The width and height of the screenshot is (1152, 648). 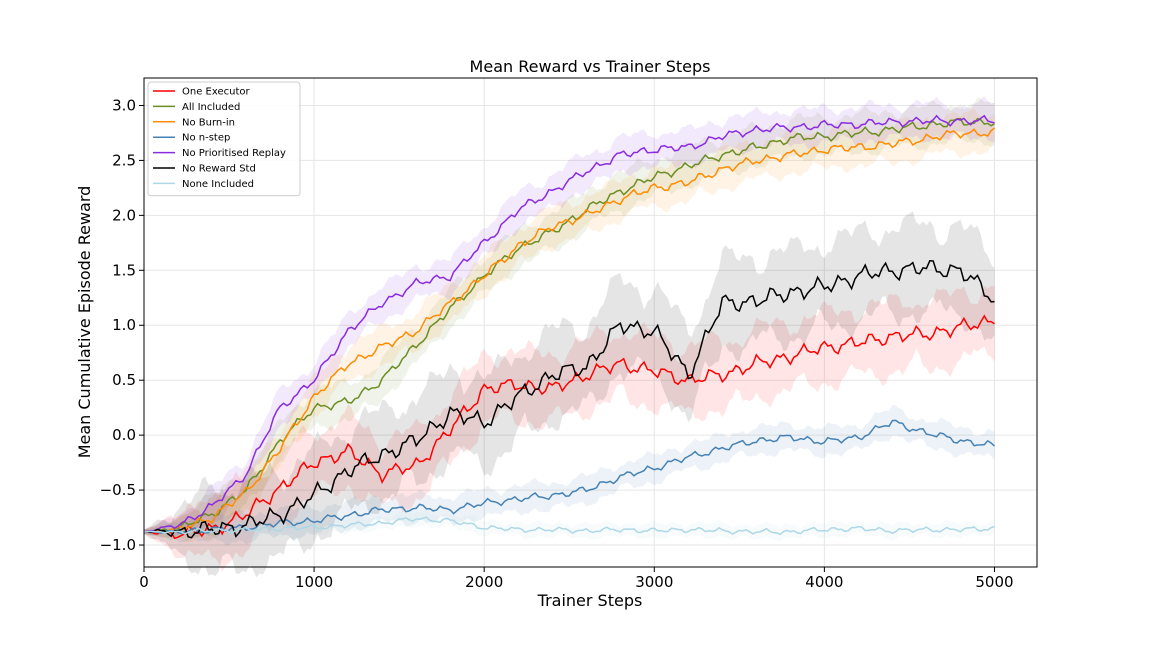 What do you see at coordinates (118, 490) in the screenshot?
I see `y-tick-label: −0.5` at bounding box center [118, 490].